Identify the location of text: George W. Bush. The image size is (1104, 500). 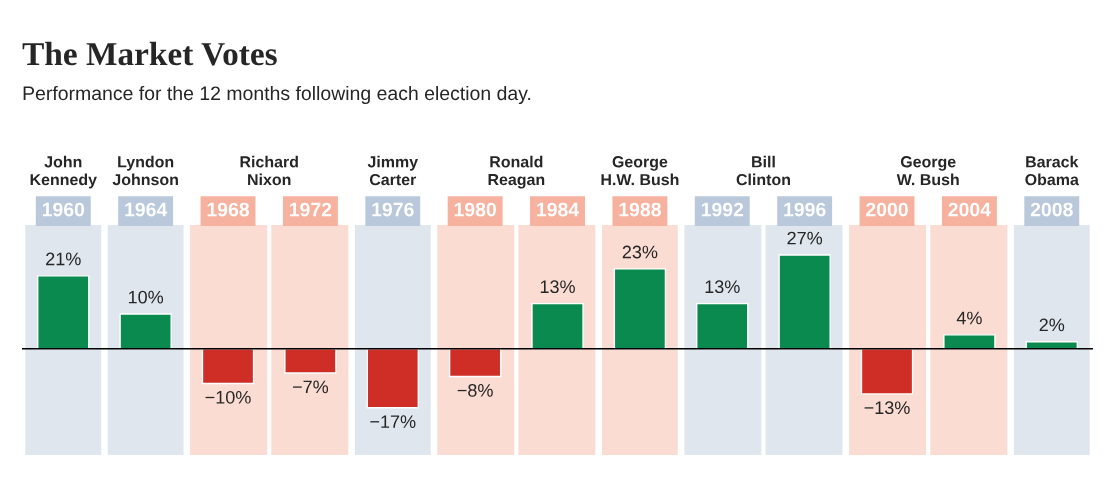
(927, 171).